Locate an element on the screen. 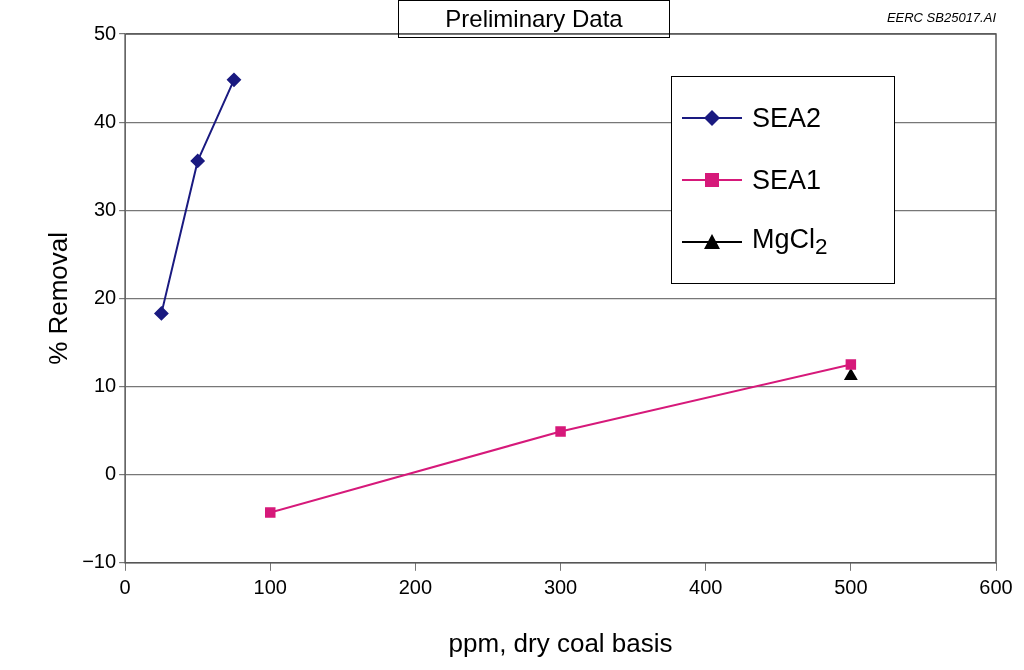  x-tick-label: 100 is located at coordinates (270, 587).